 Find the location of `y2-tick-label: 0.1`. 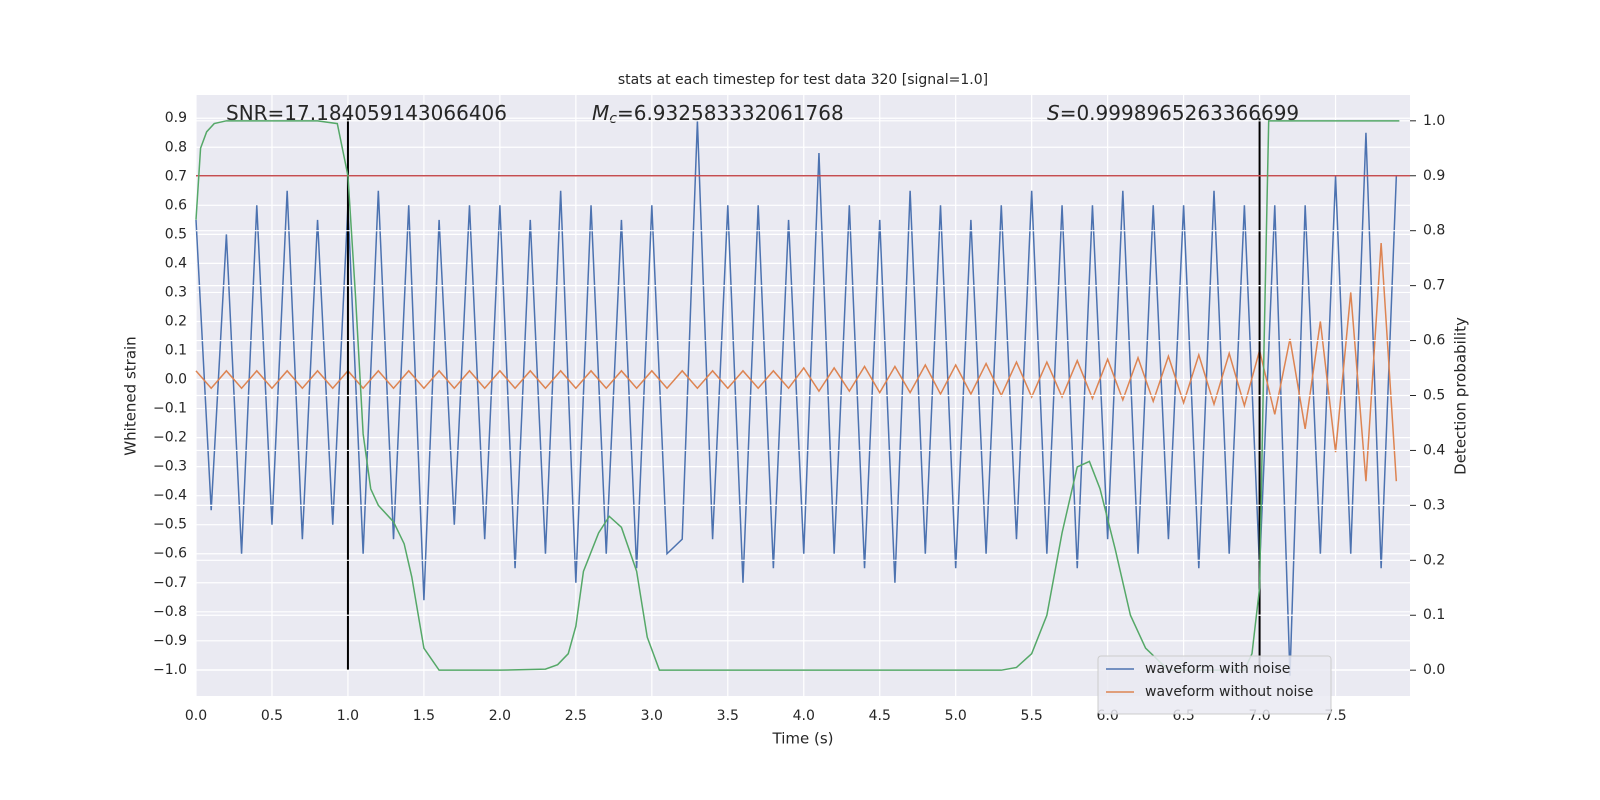

y2-tick-label: 0.1 is located at coordinates (1434, 615).